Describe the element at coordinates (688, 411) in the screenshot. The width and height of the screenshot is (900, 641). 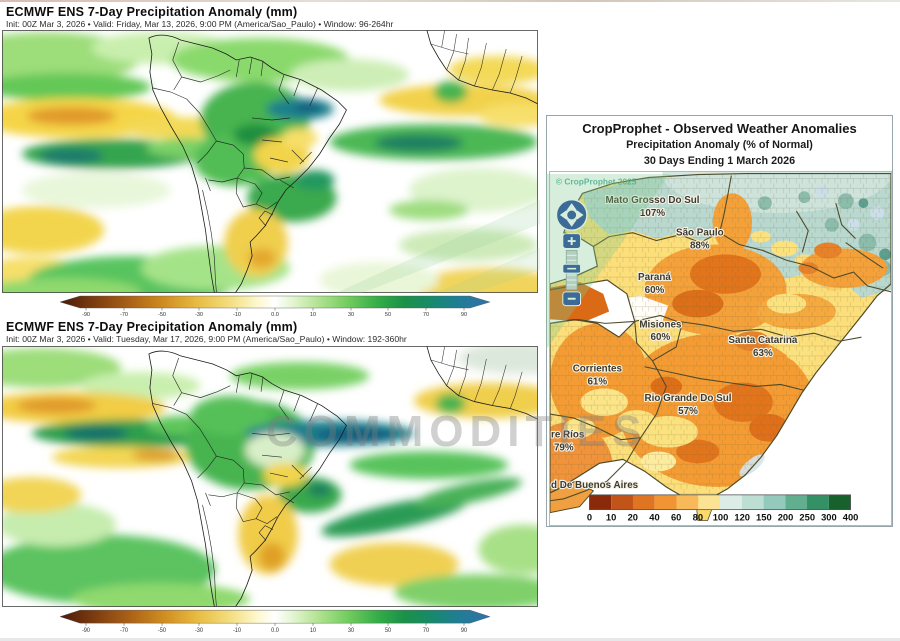
I see `svg-text: 57%` at that location.